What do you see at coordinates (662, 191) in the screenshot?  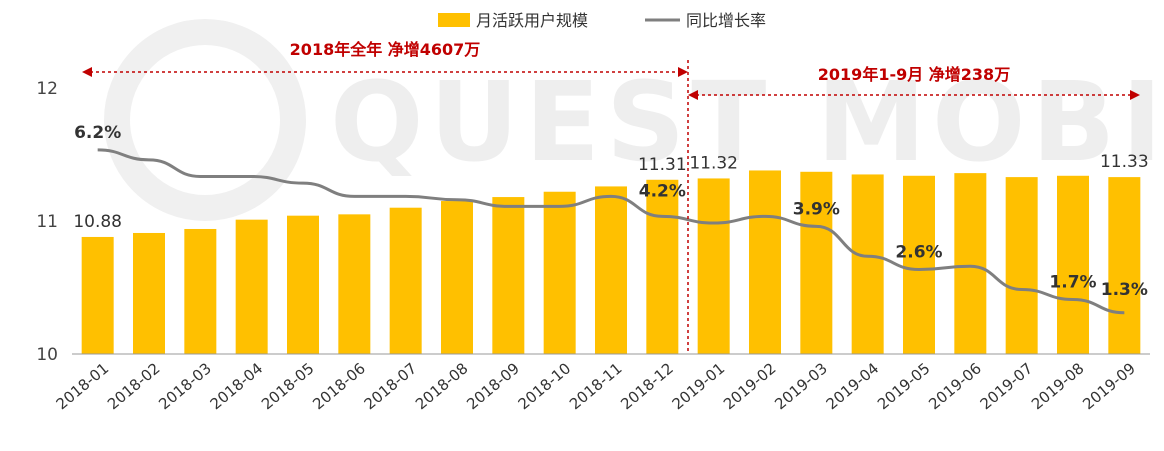 I see `growth-rate-label: 4.2%` at bounding box center [662, 191].